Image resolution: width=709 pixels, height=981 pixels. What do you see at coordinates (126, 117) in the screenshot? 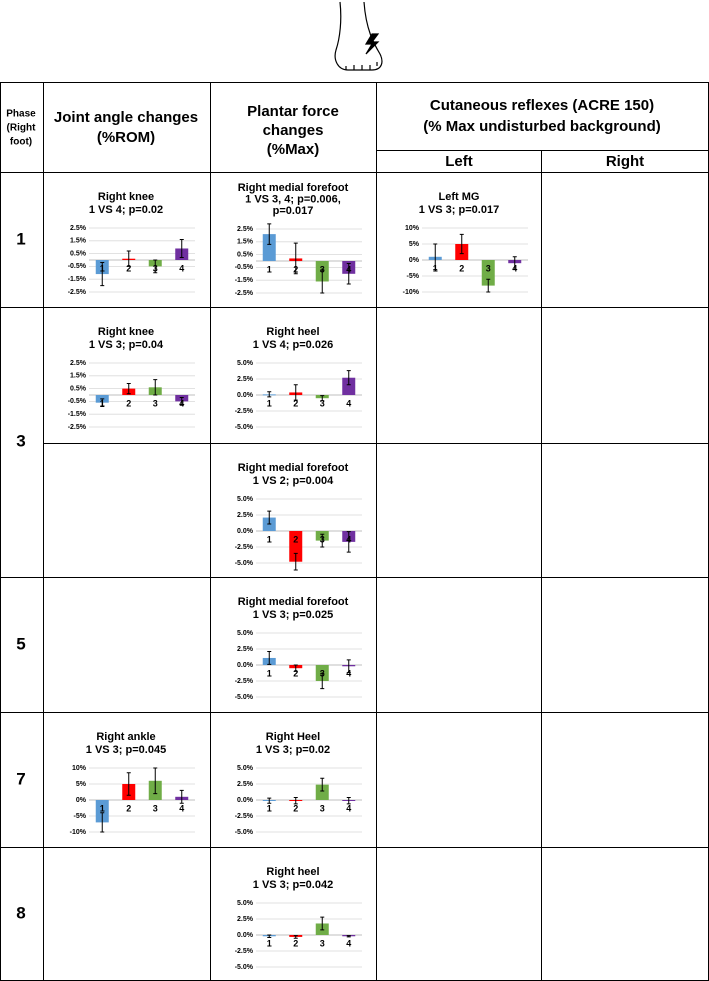
I see `header-joint: Joint angle changes` at bounding box center [126, 117].